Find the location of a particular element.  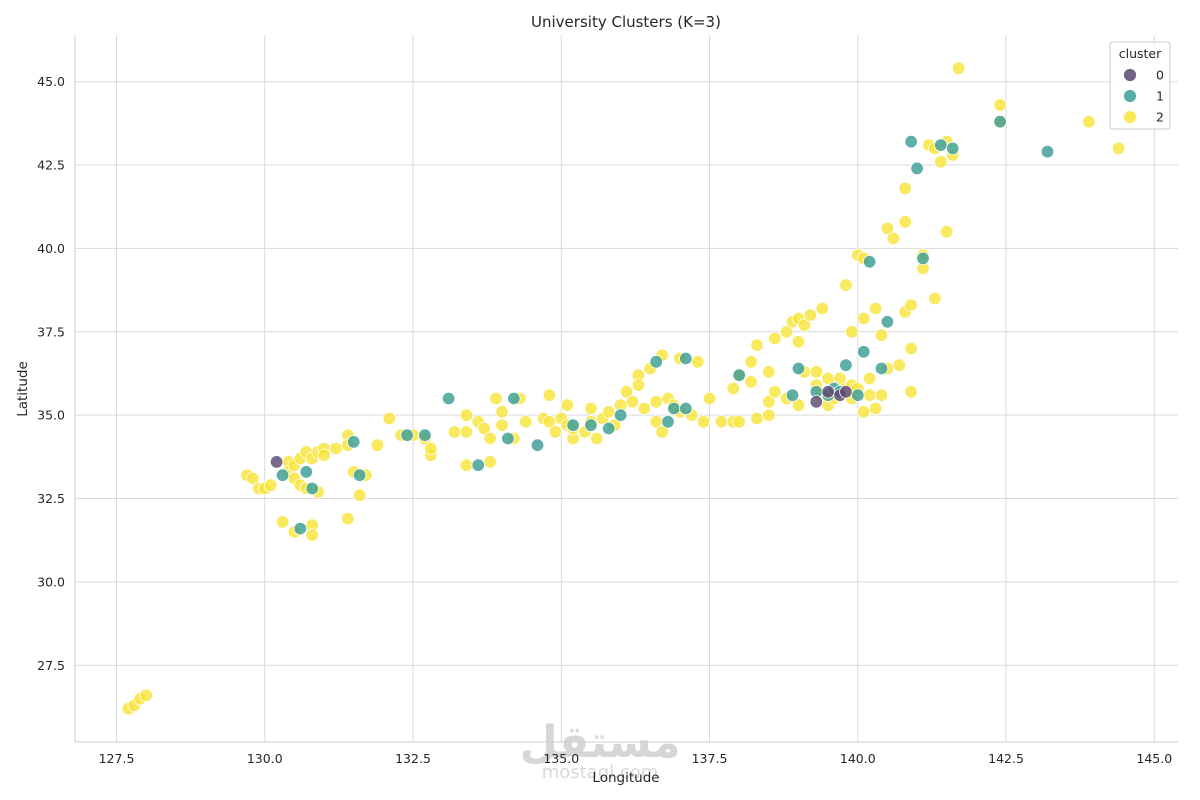

y-tick-label: 35.0 is located at coordinates (51, 415).